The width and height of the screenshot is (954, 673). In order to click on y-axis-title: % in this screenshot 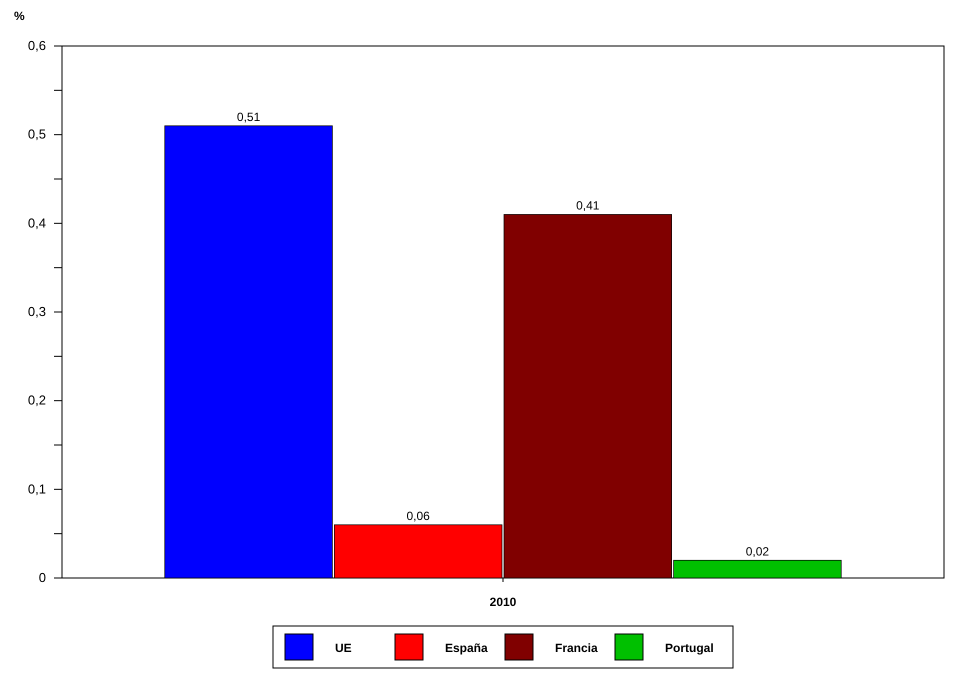, I will do `click(19, 16)`.